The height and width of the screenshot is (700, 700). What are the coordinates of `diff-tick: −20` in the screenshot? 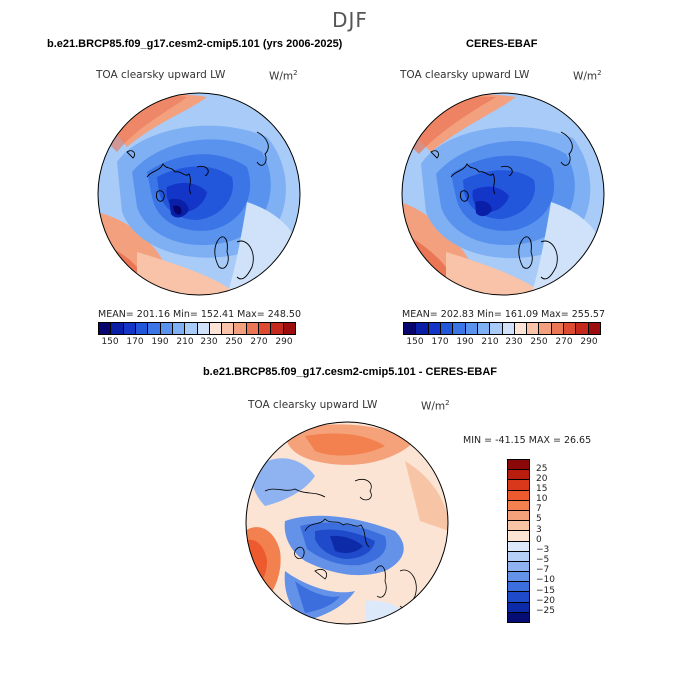 It's located at (545, 601).